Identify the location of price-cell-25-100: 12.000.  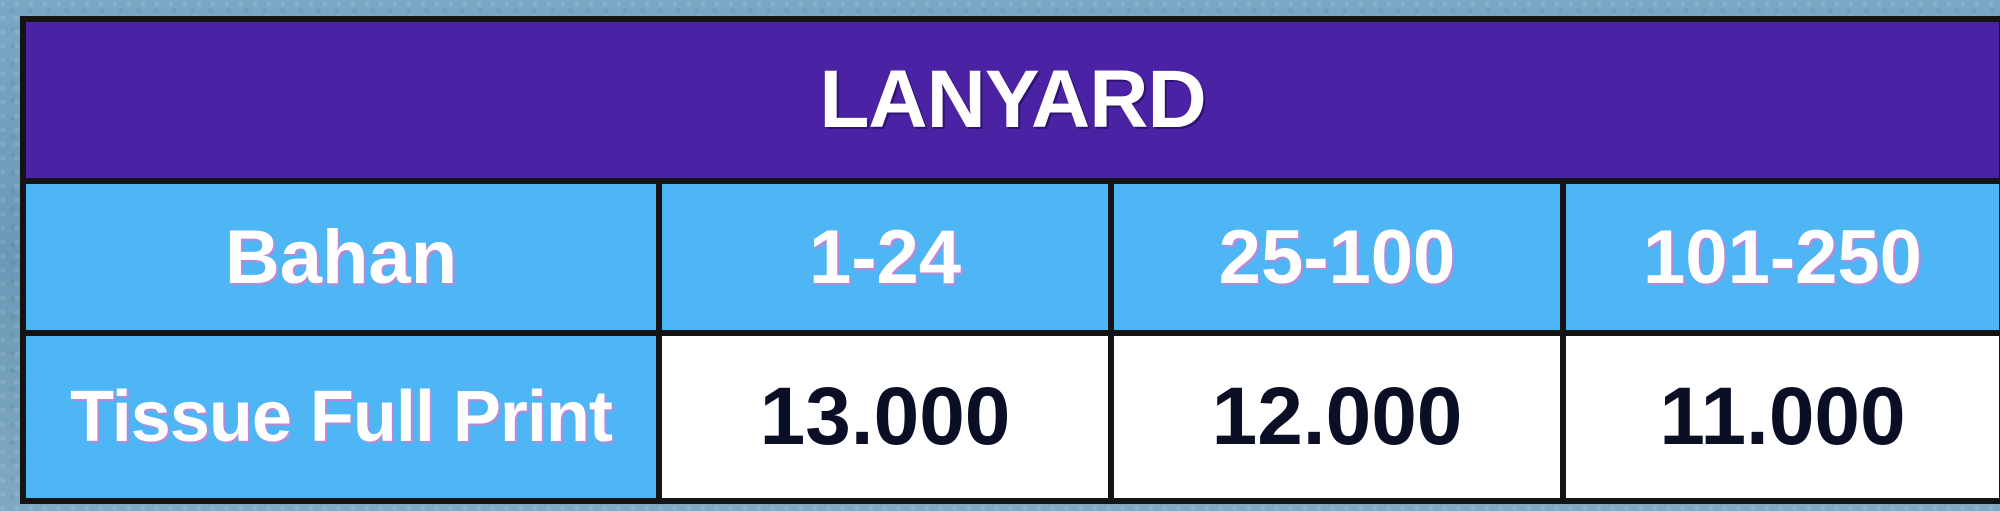
(1340, 417).